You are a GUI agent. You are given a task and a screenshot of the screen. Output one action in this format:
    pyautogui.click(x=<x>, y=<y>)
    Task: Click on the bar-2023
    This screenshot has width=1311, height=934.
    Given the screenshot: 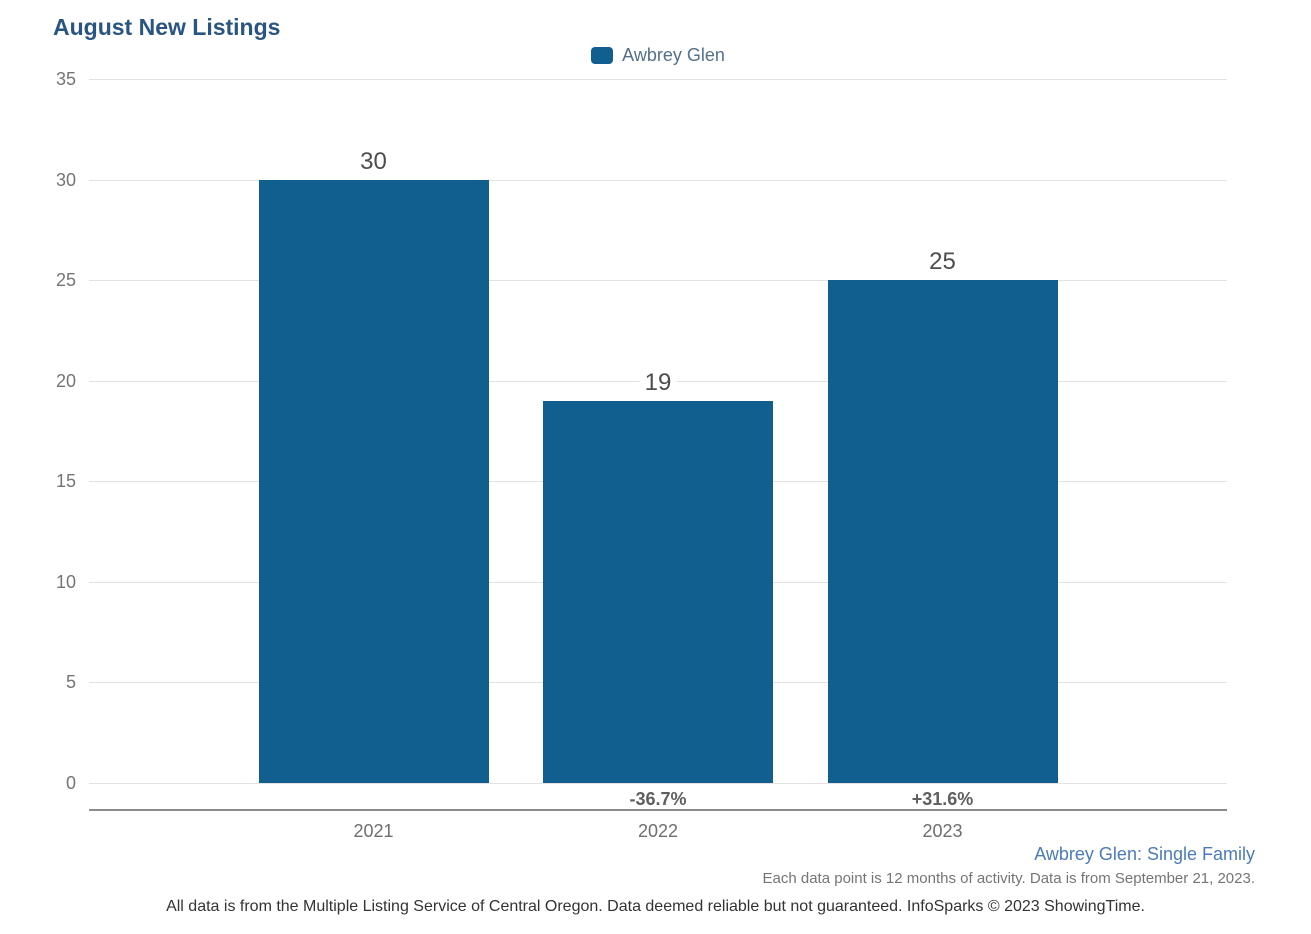 What is the action you would take?
    pyautogui.click(x=942, y=531)
    